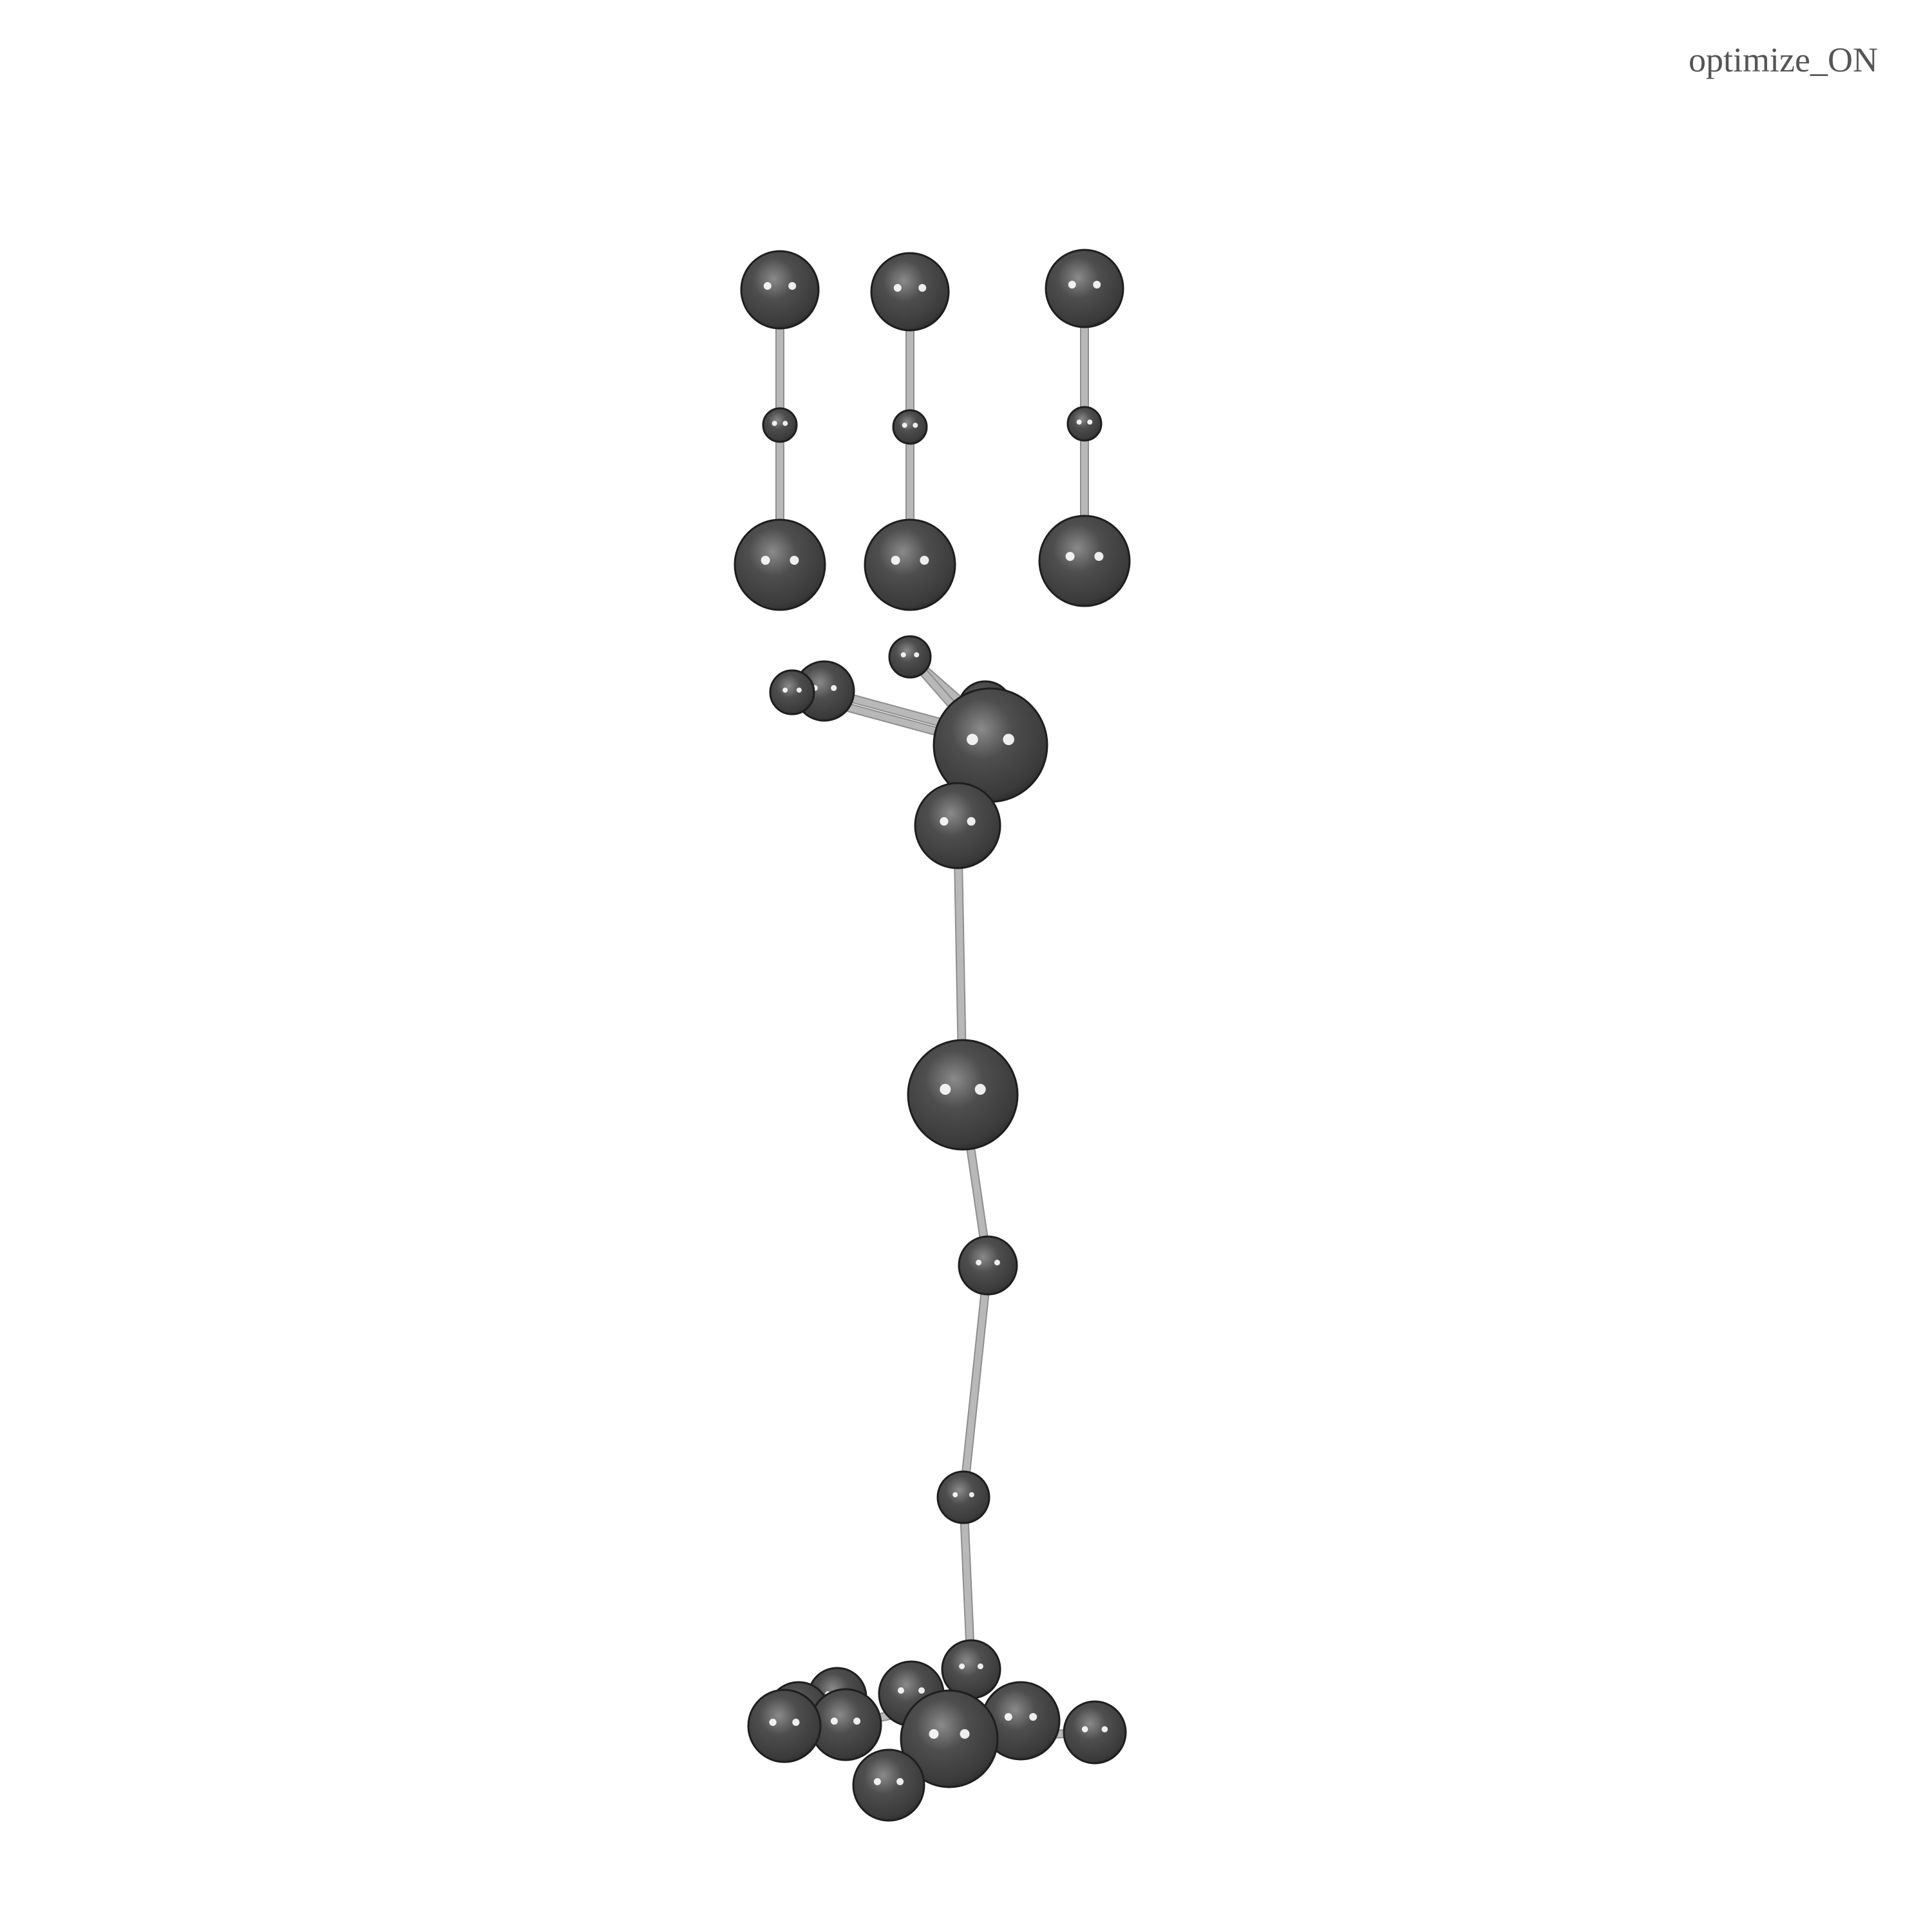  What do you see at coordinates (975, 1382) in the screenshot?
I see `bond` at bounding box center [975, 1382].